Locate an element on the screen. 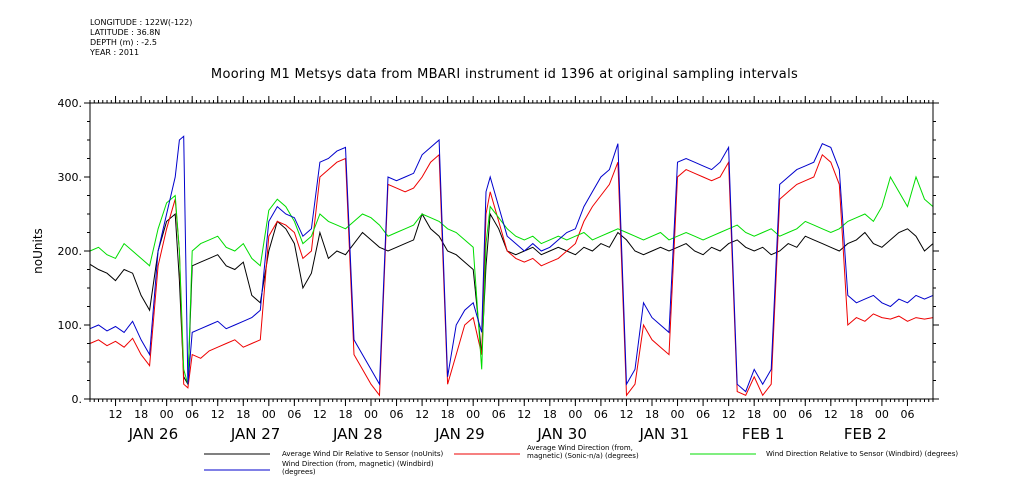 The height and width of the screenshot is (504, 1009). y-tick-label: 100. is located at coordinates (70, 325).